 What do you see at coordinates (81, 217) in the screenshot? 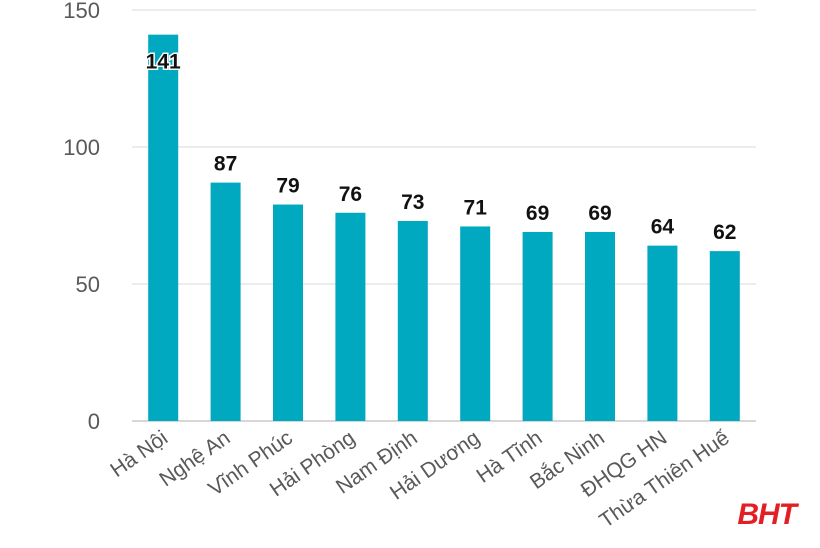
I see `y-axis-ticks: 0 50 100 150` at bounding box center [81, 217].